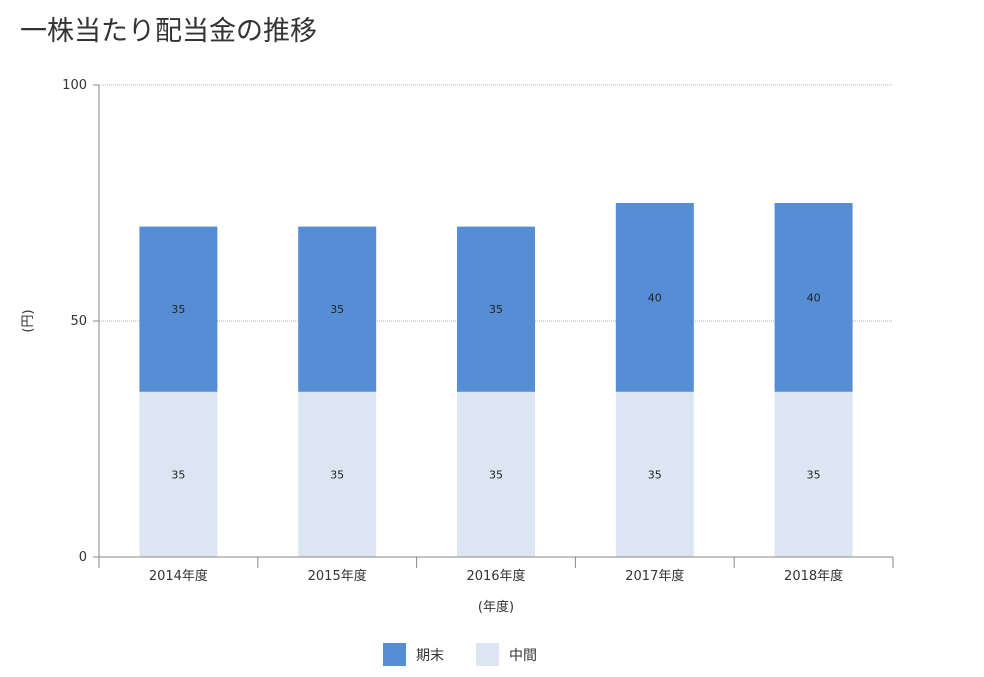 The width and height of the screenshot is (984, 677). Describe the element at coordinates (654, 576) in the screenshot. I see `x-tick-label: 2017年度` at that location.